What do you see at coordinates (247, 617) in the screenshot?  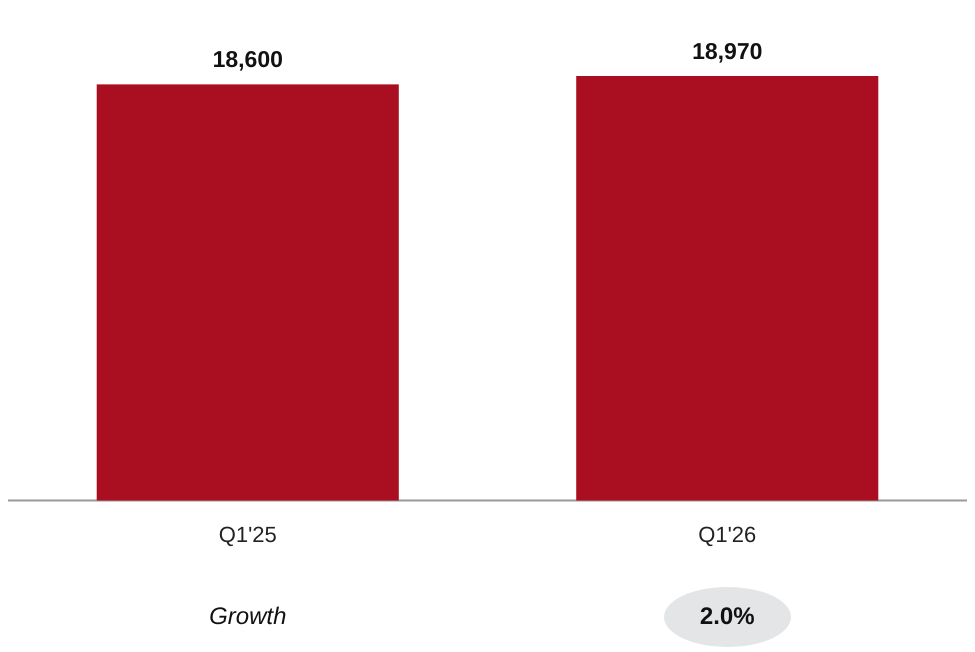 I see `text: Growth` at bounding box center [247, 617].